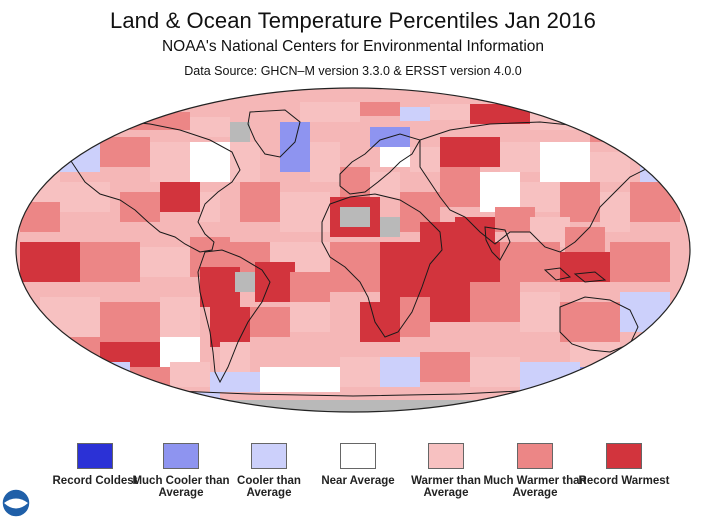 This screenshot has width=706, height=518. Describe the element at coordinates (358, 481) in the screenshot. I see `legend-label: Near Average` at that location.